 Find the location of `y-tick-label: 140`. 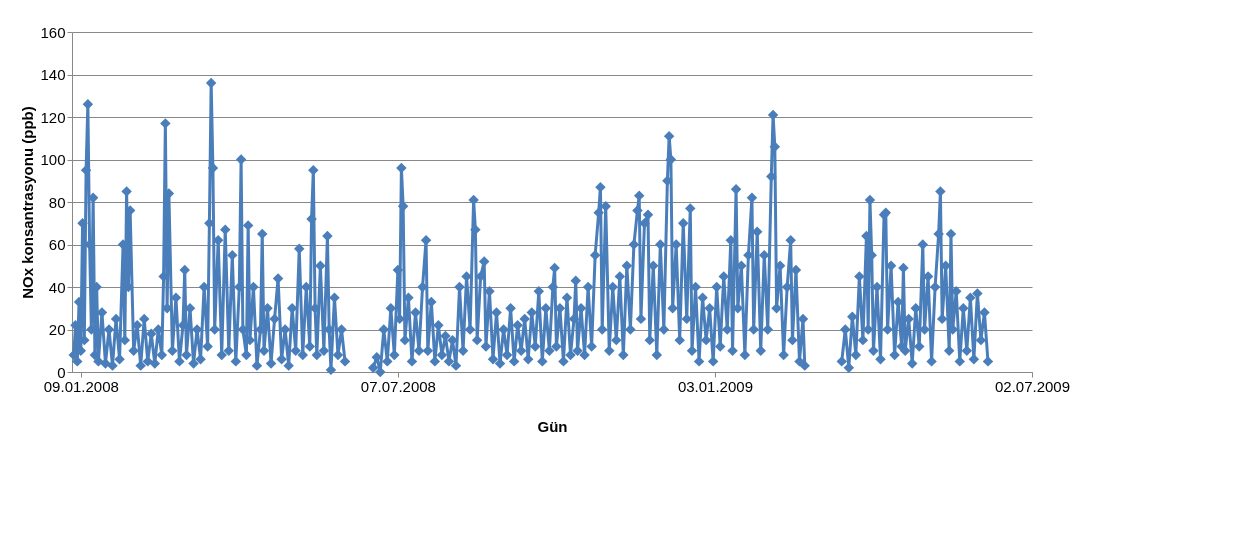

y-tick-label: 140 is located at coordinates (53, 74).